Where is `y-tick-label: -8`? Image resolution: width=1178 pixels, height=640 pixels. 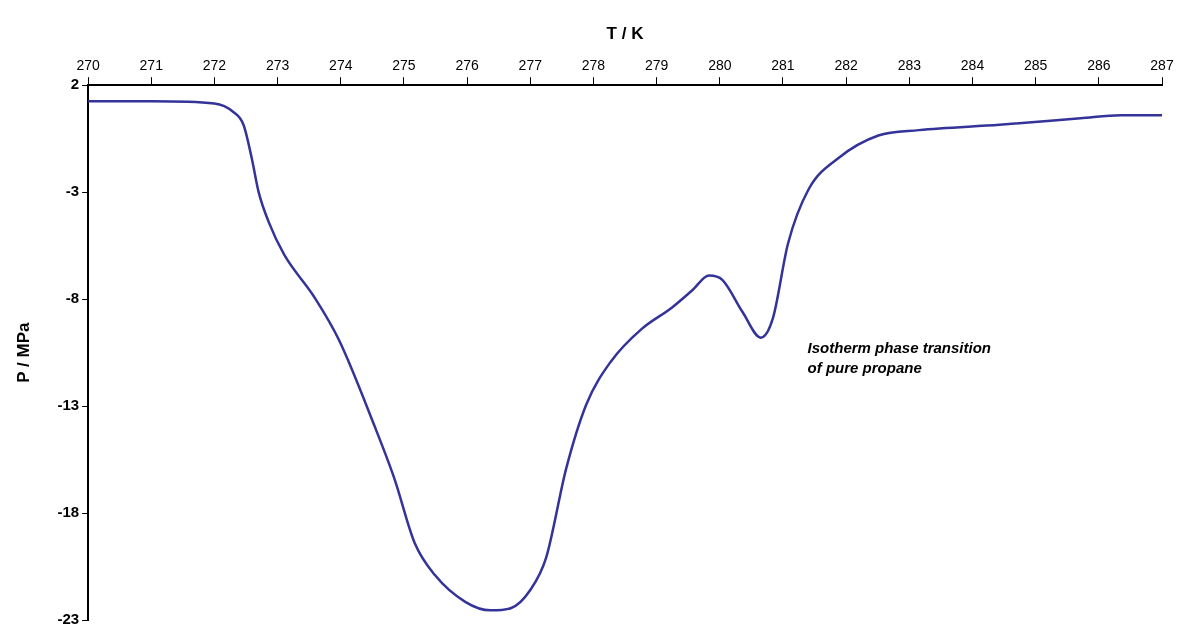 y-tick-label: -8 is located at coordinates (72, 298).